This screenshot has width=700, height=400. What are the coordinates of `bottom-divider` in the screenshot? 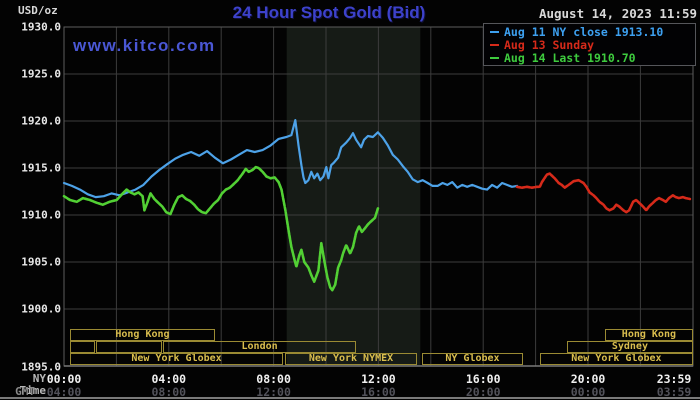 It's located at (350, 398).